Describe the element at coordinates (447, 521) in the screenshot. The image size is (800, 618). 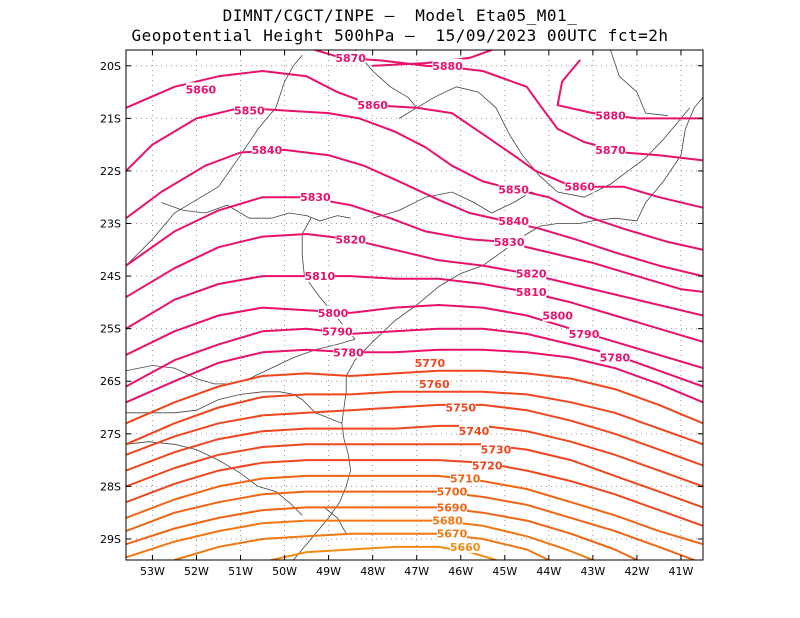
I see `contour-label-5680: 5680` at that location.